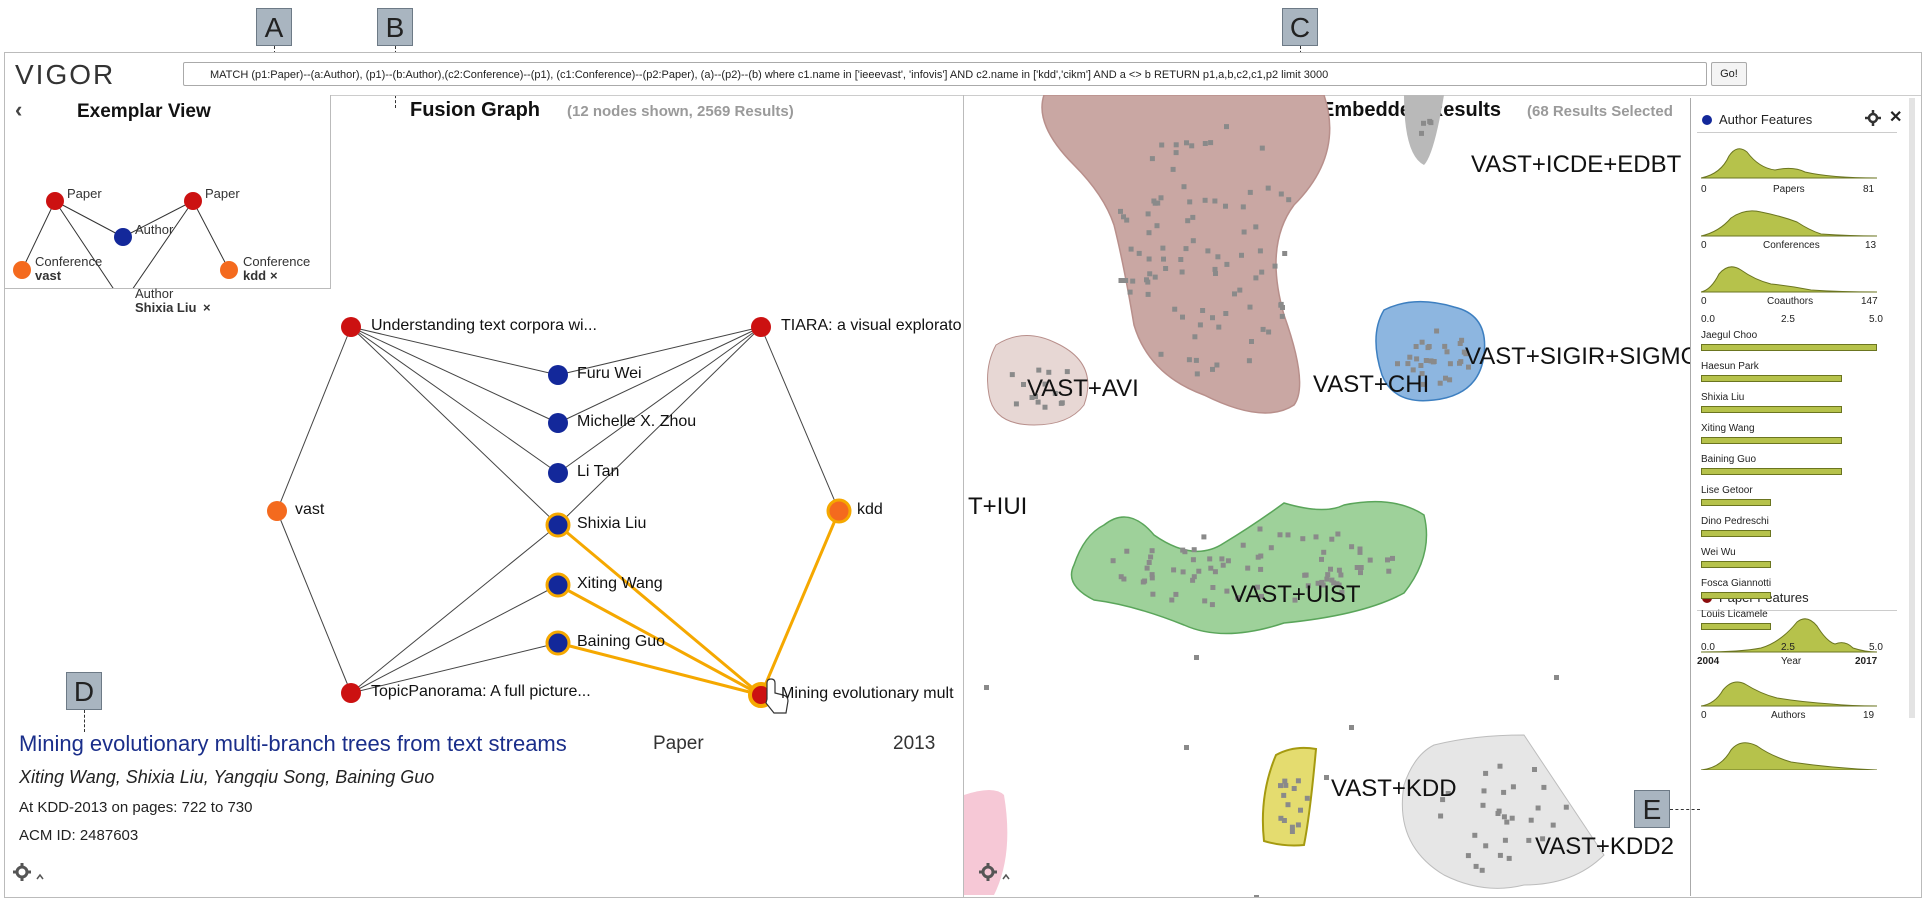  What do you see at coordinates (761, 327) in the screenshot?
I see `paper-node` at bounding box center [761, 327].